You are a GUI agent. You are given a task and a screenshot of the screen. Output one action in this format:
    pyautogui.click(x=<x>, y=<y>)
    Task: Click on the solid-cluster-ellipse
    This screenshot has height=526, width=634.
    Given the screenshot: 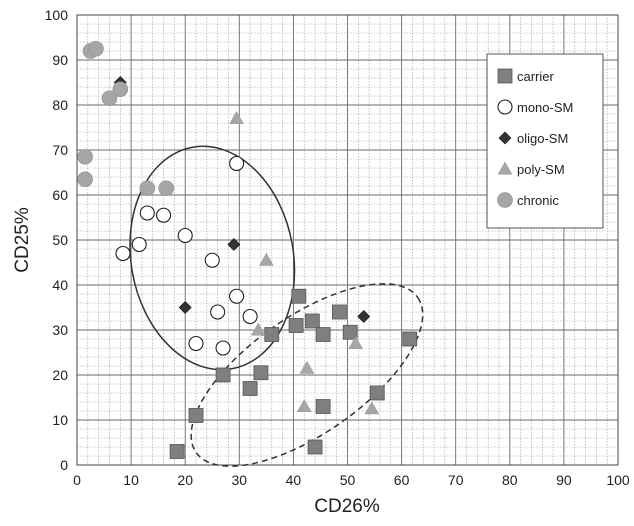 What is the action you would take?
    pyautogui.click(x=212, y=258)
    